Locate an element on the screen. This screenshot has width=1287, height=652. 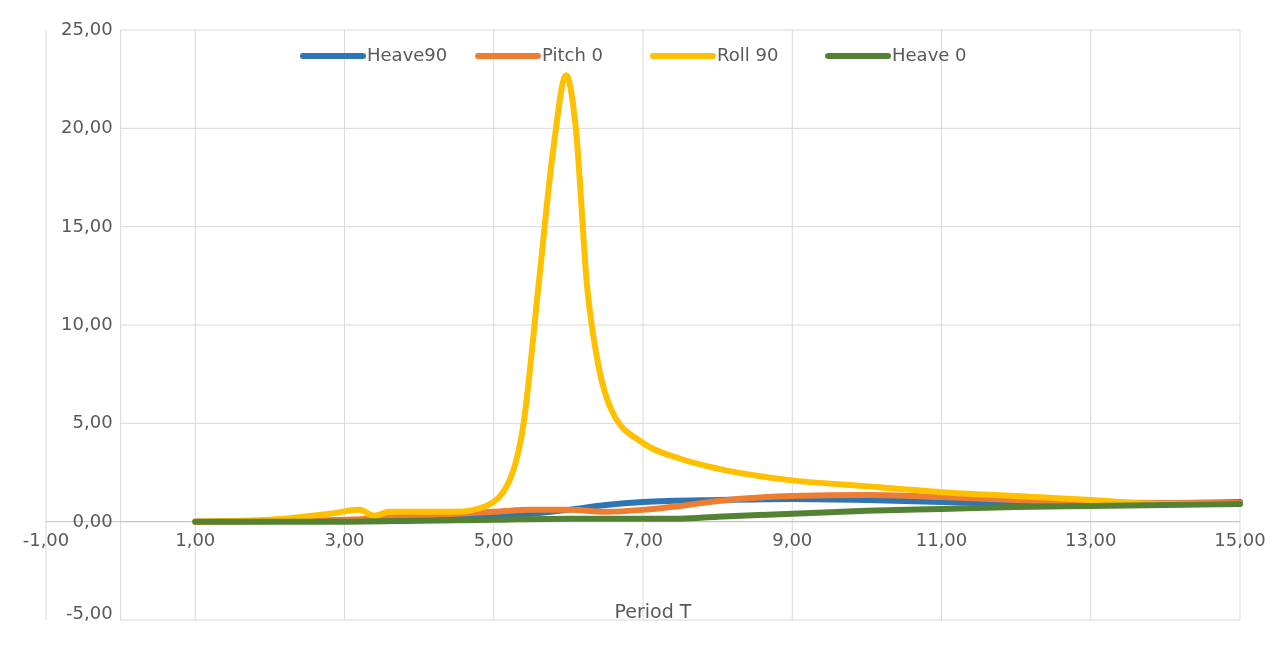
legend-label: Pitch 0 is located at coordinates (572, 54).